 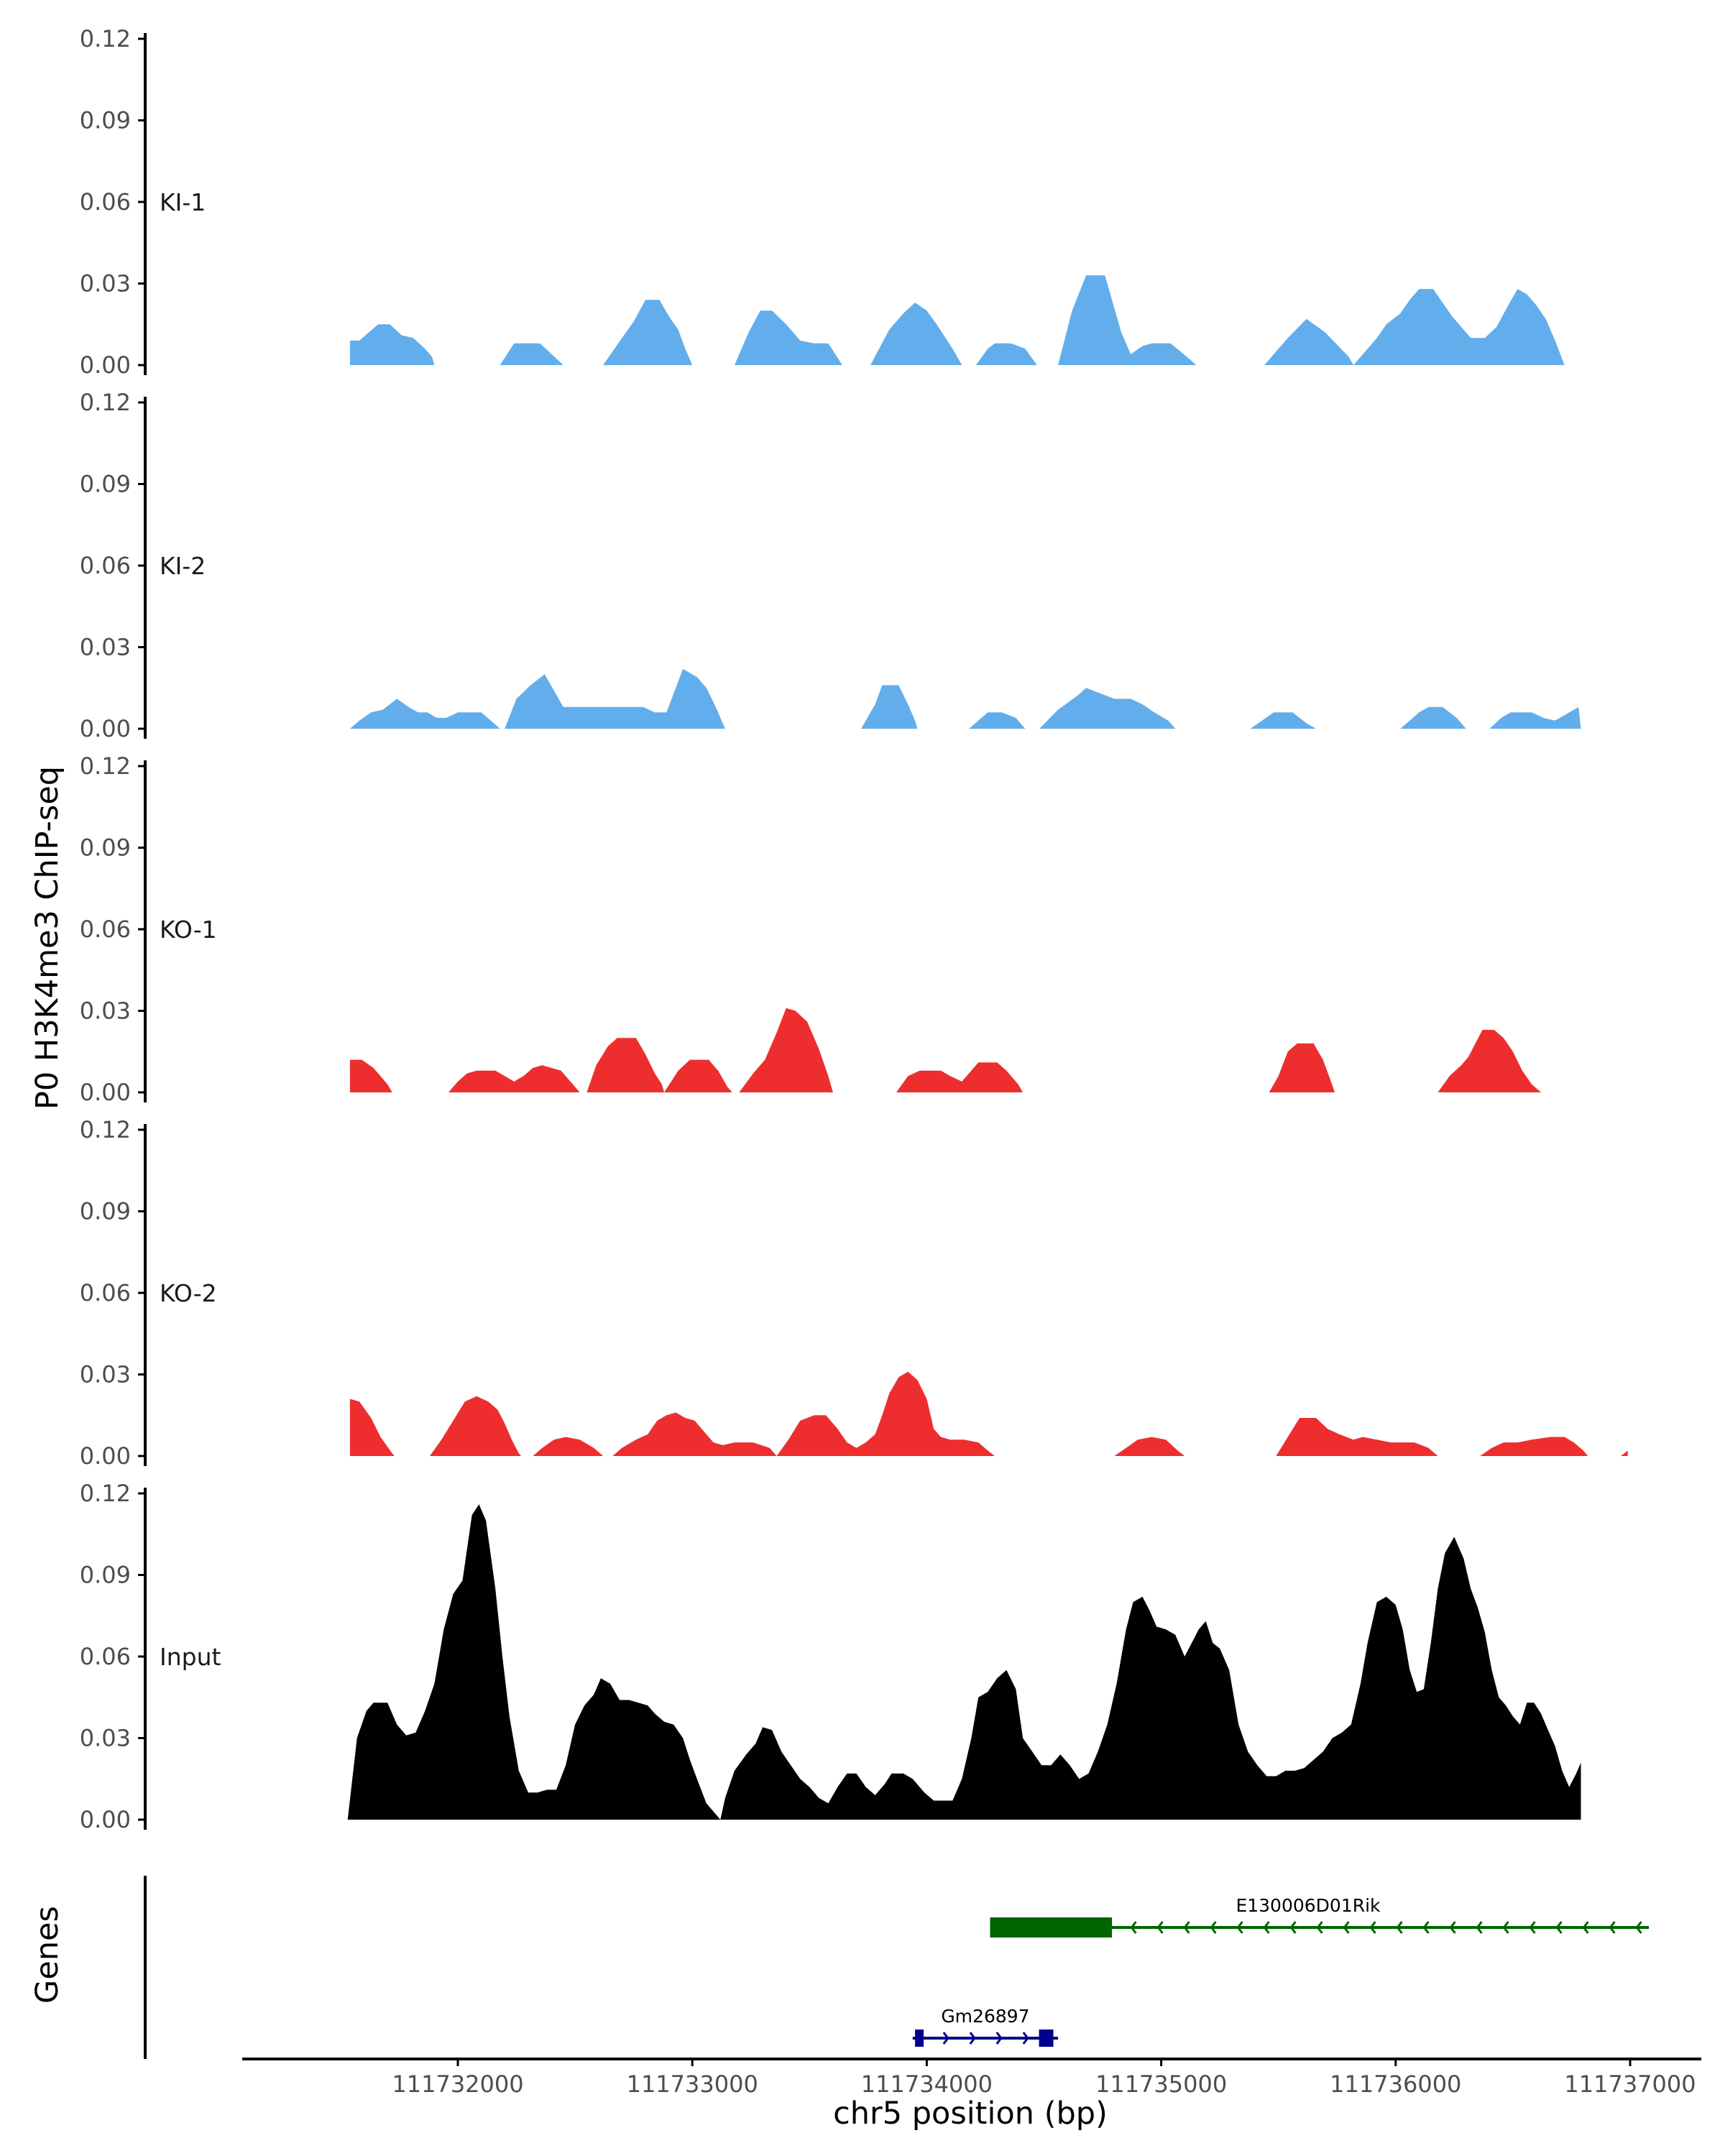 What do you see at coordinates (47, 938) in the screenshot?
I see `y-axis-title: P0 H3K4me3 ChIP-seq` at bounding box center [47, 938].